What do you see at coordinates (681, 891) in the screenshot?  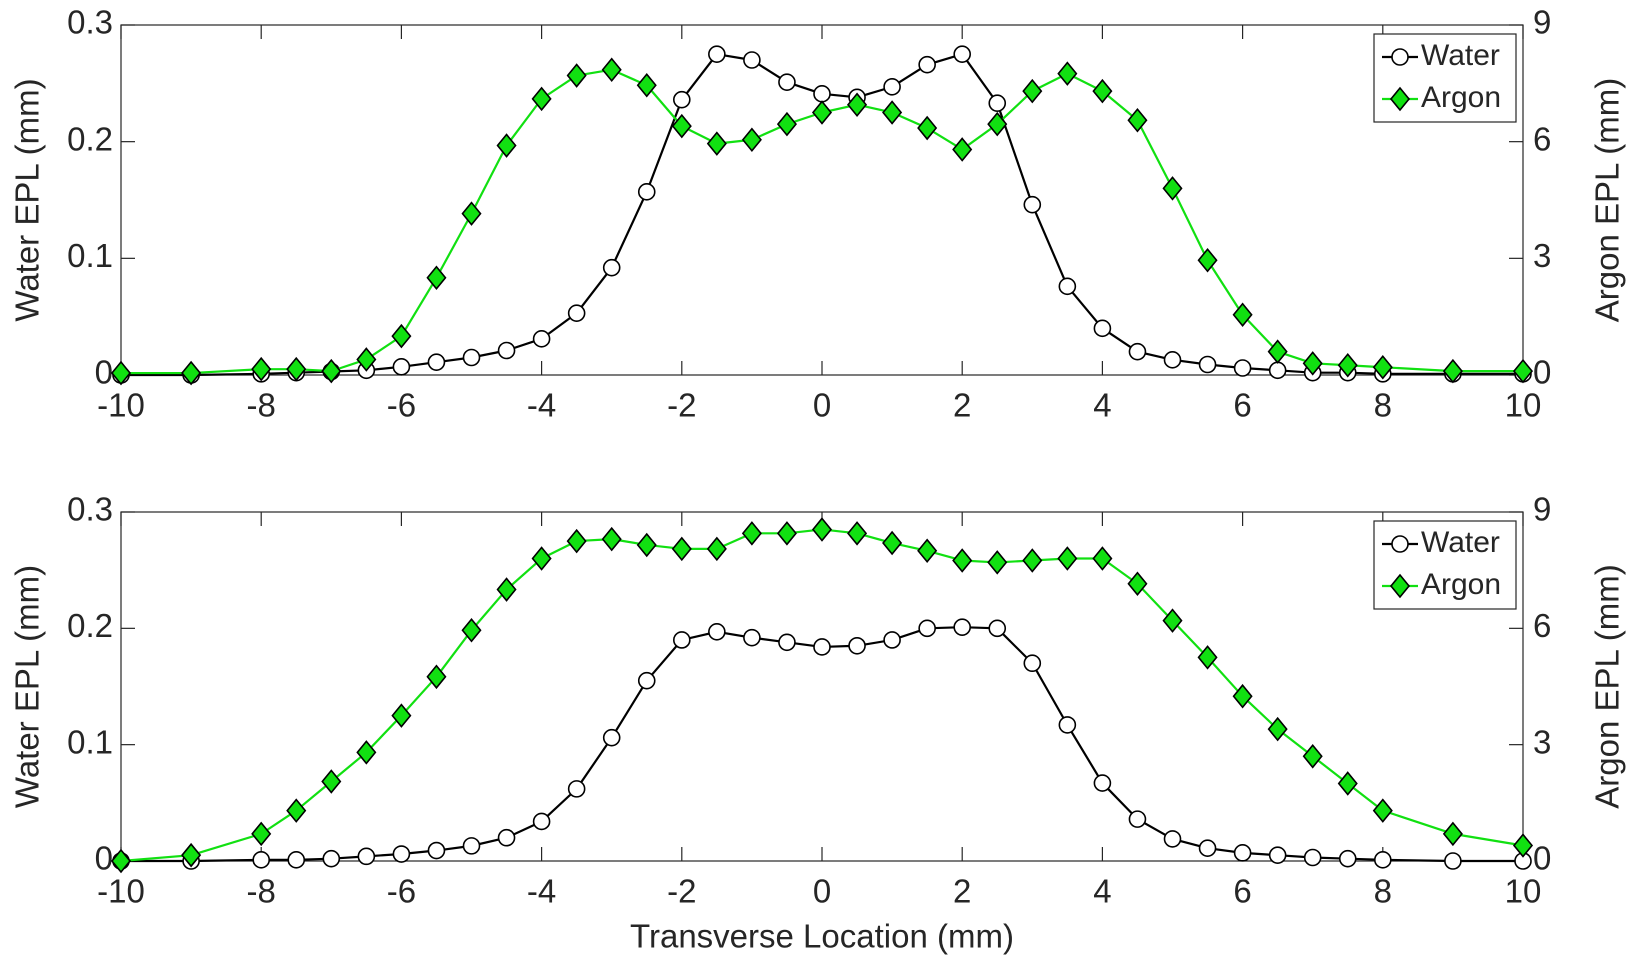 I see `x-tick-label: -2` at bounding box center [681, 891].